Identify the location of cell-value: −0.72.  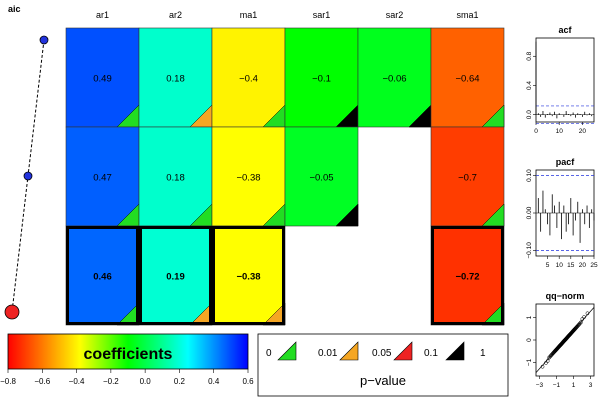
(467, 277).